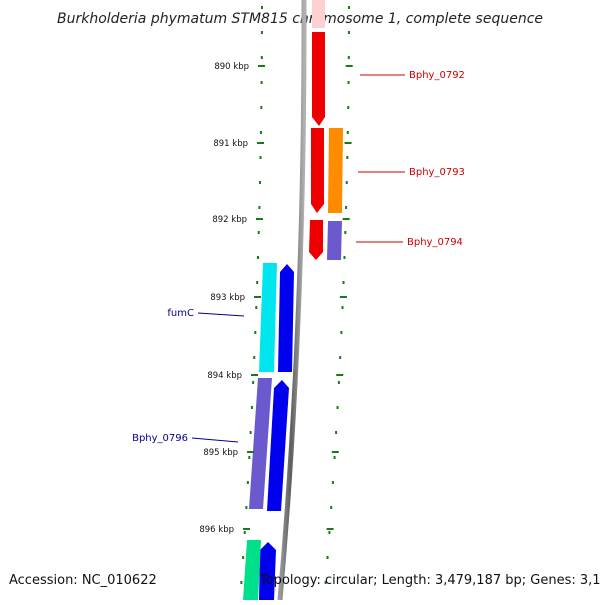 The image size is (600, 605). What do you see at coordinates (437, 172) in the screenshot?
I see `gene-label: Bphy_0793` at bounding box center [437, 172].